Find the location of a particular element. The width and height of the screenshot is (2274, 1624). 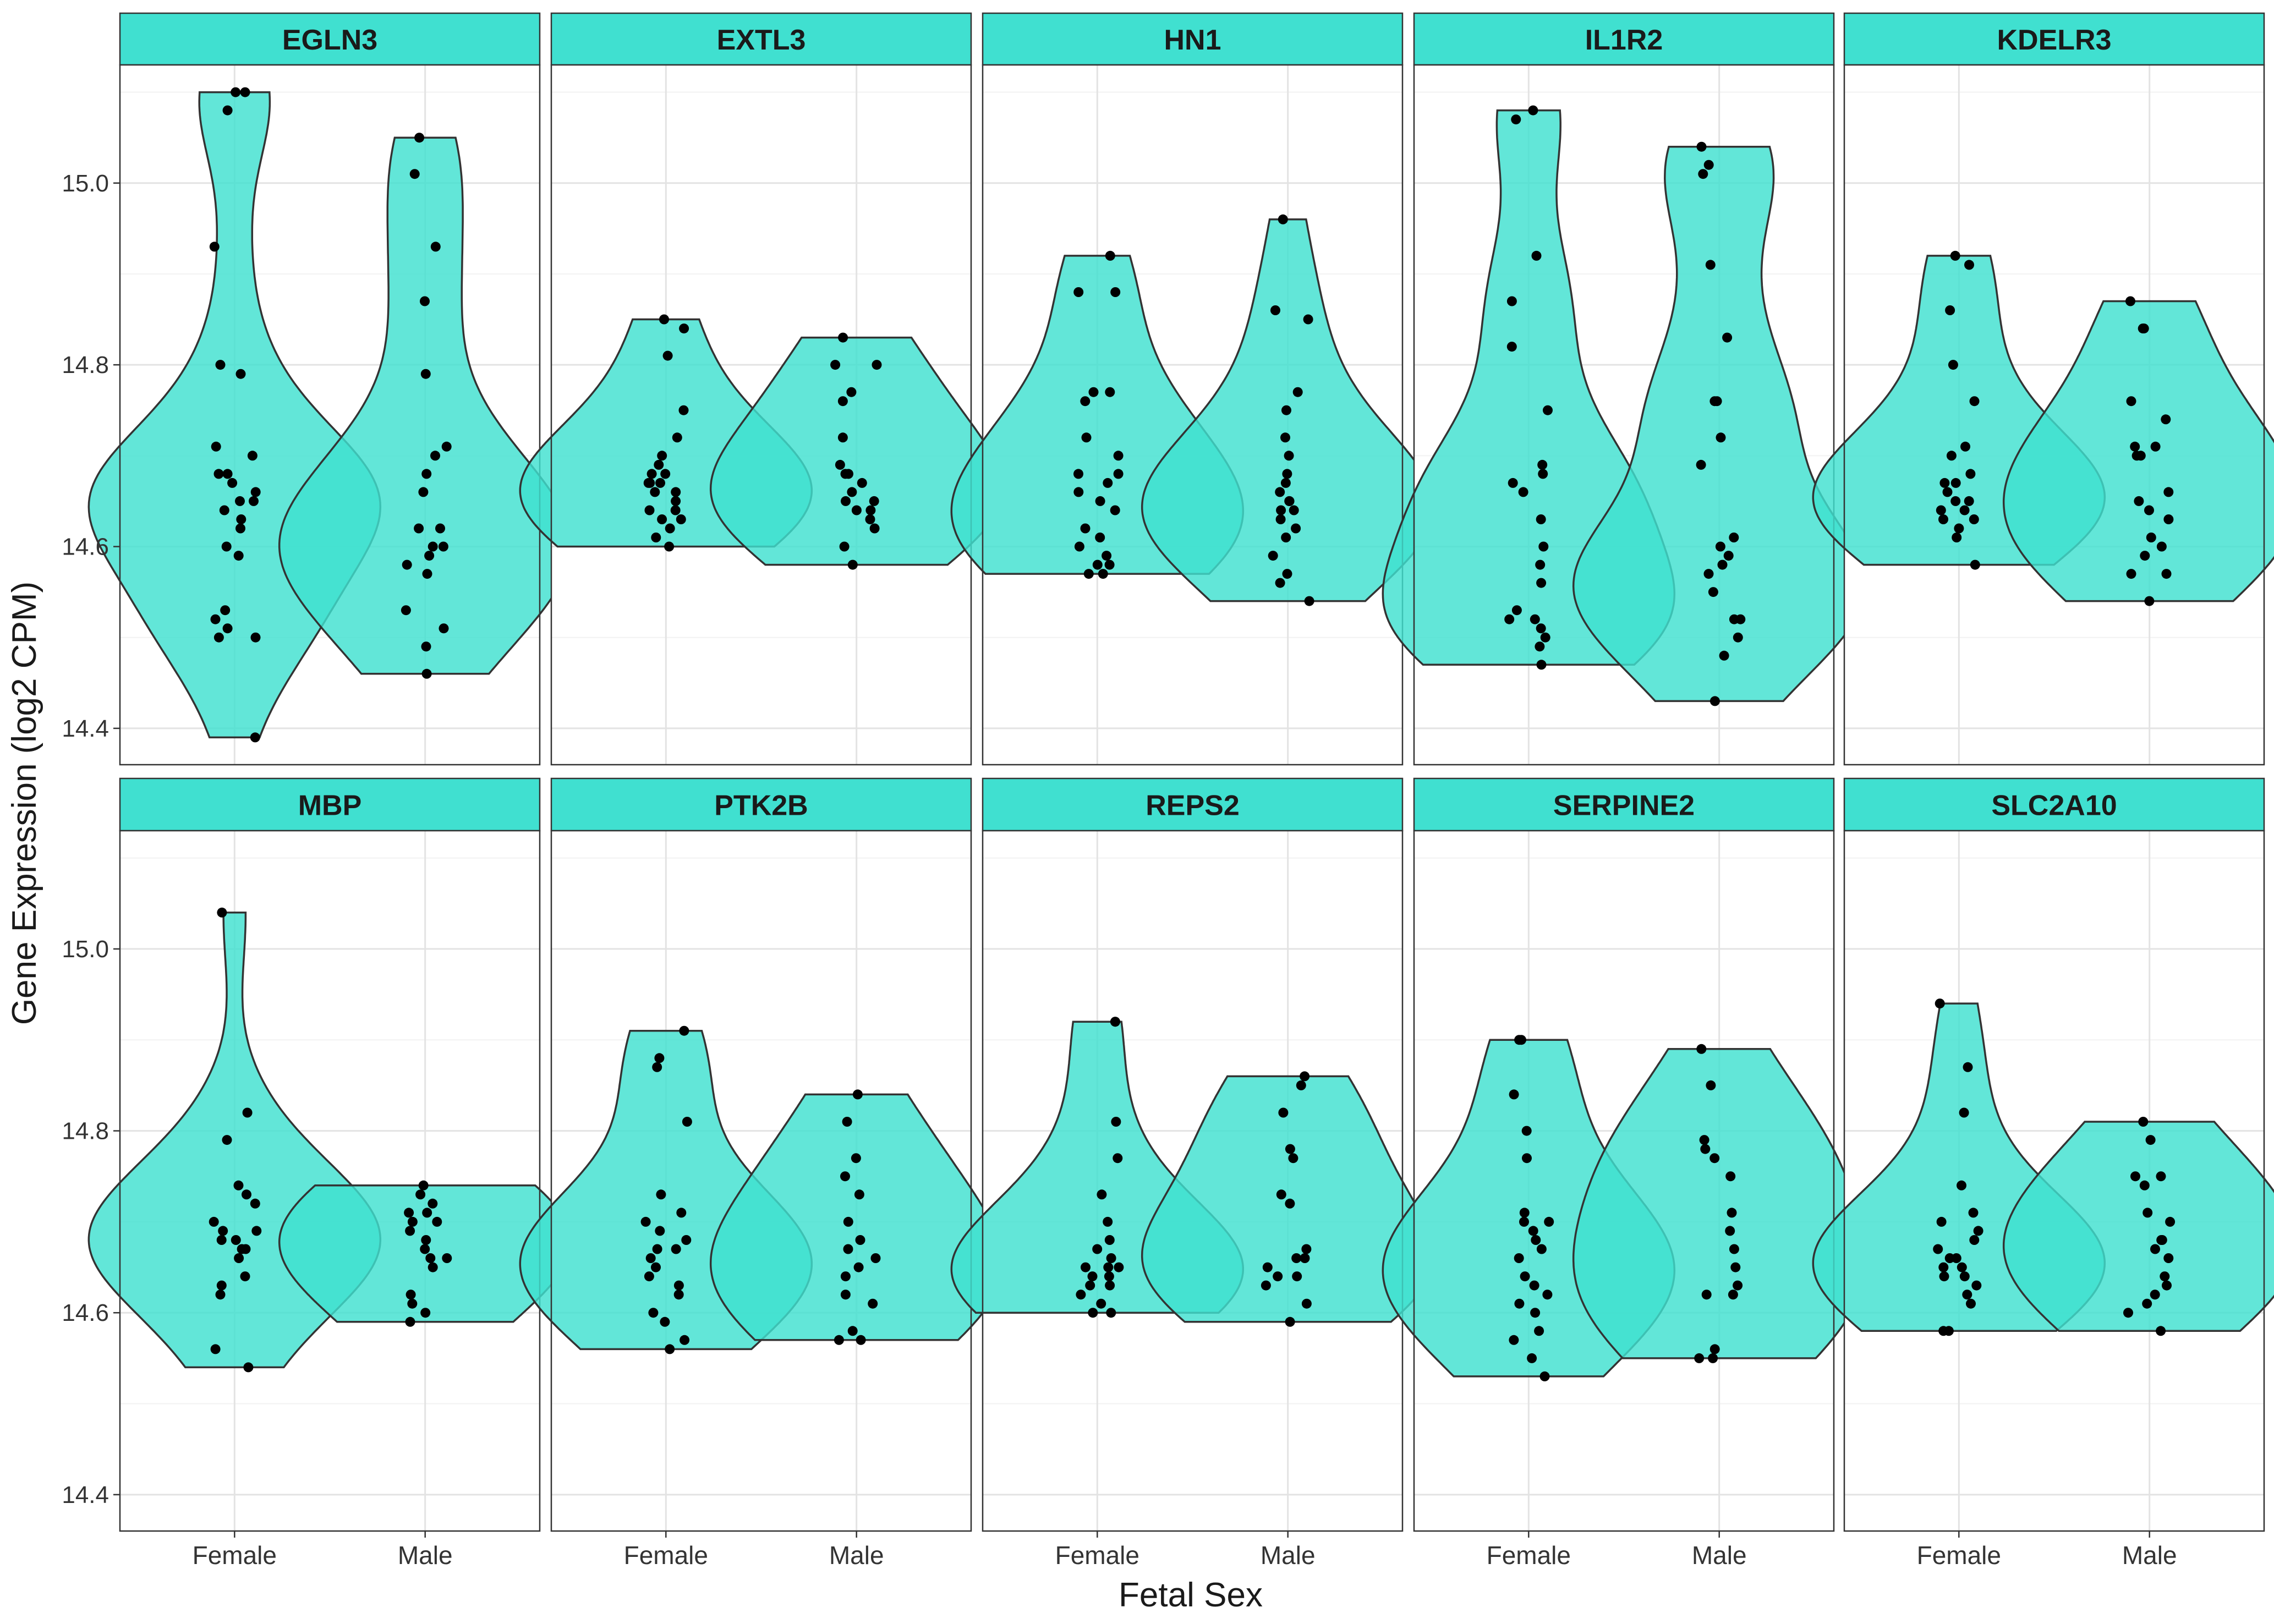

facet-panel-il1r2: IL1R2 is located at coordinates (1624, 389).